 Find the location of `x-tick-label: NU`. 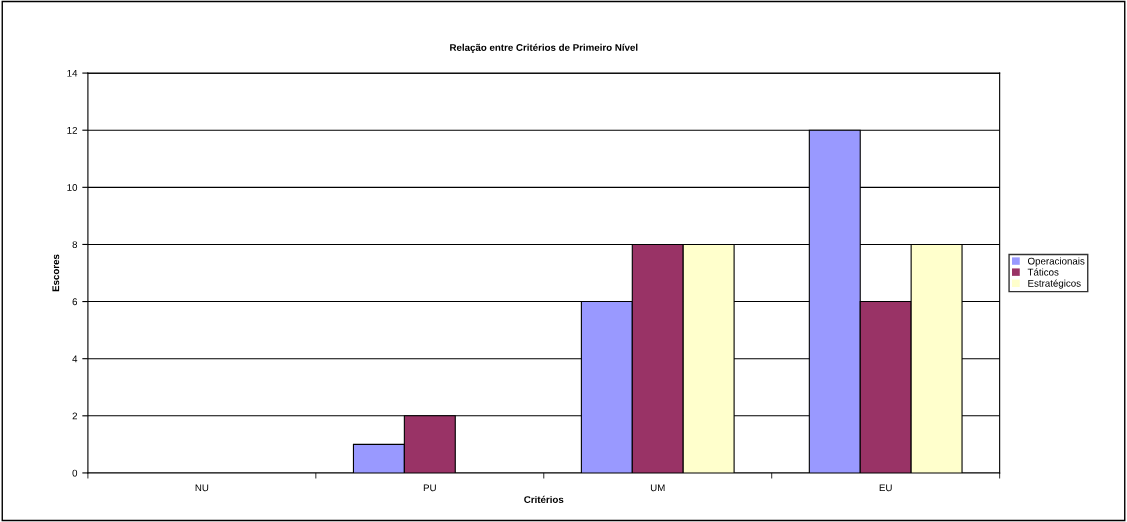

x-tick-label: NU is located at coordinates (202, 488).